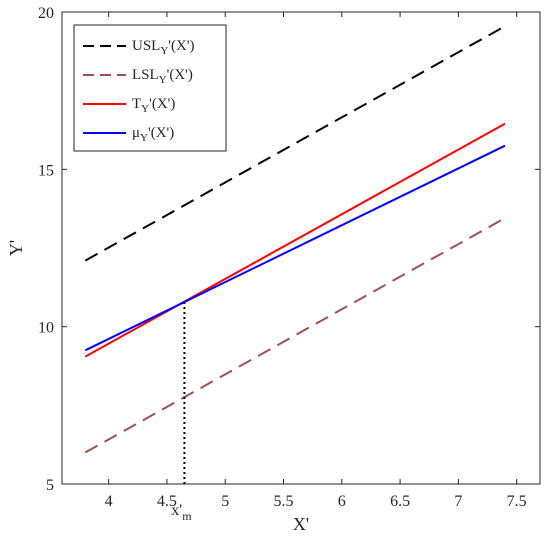 The width and height of the screenshot is (550, 543). What do you see at coordinates (517, 501) in the screenshot?
I see `x-tick-label: 7.5` at bounding box center [517, 501].